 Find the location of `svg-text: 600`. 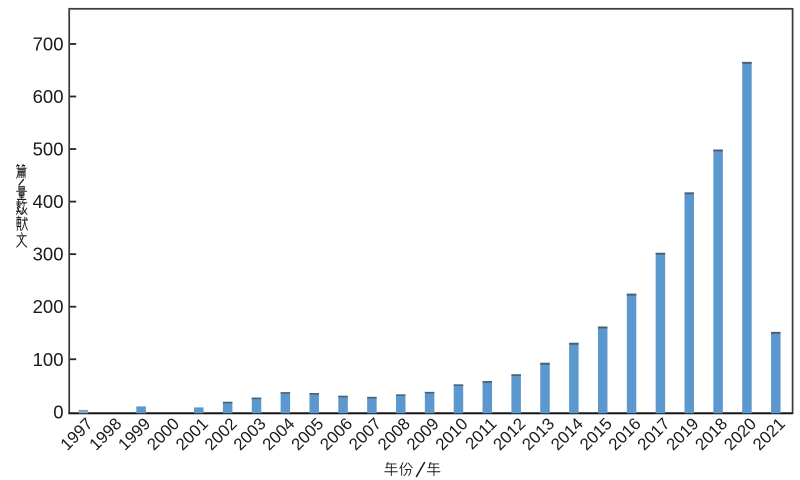

svg-text: 600 is located at coordinates (48, 96).